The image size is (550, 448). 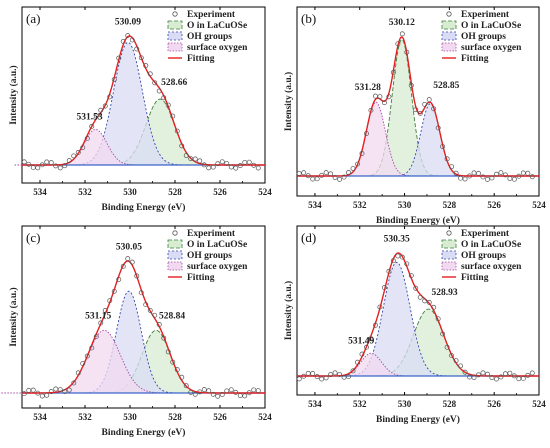 I want to click on panel-label: (a), so click(x=33, y=18).